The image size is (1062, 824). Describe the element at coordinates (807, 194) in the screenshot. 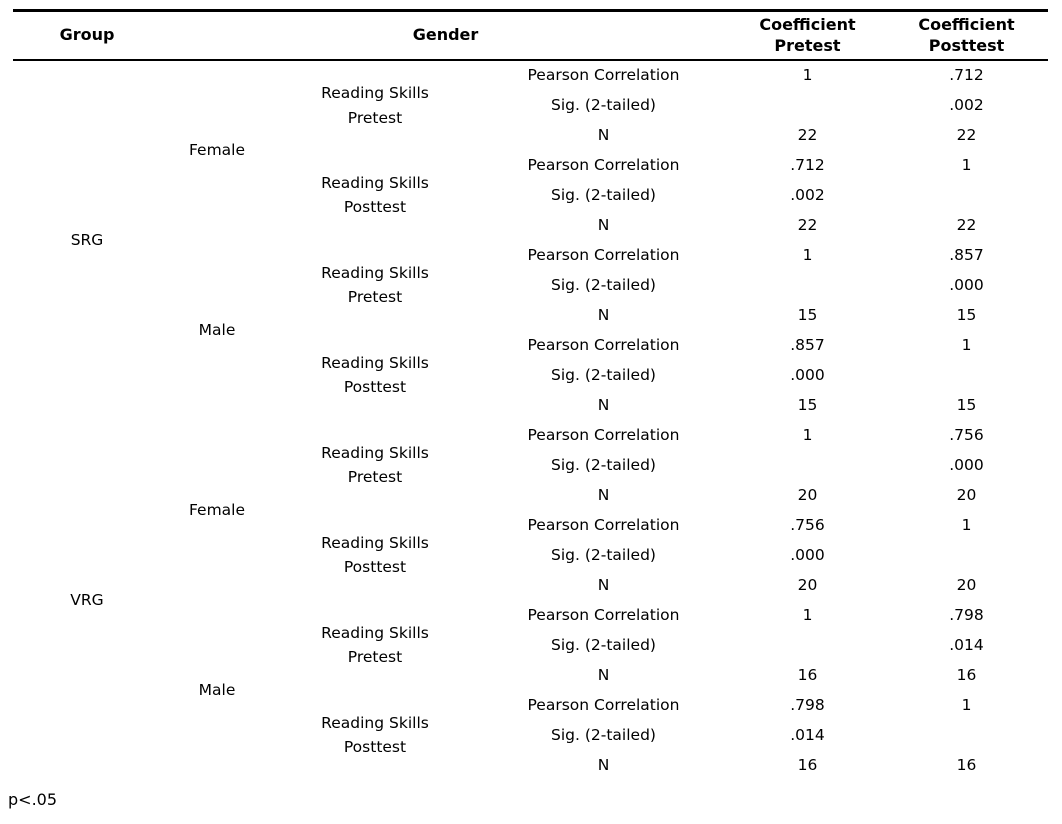

I see `pretest-value: .002` at that location.